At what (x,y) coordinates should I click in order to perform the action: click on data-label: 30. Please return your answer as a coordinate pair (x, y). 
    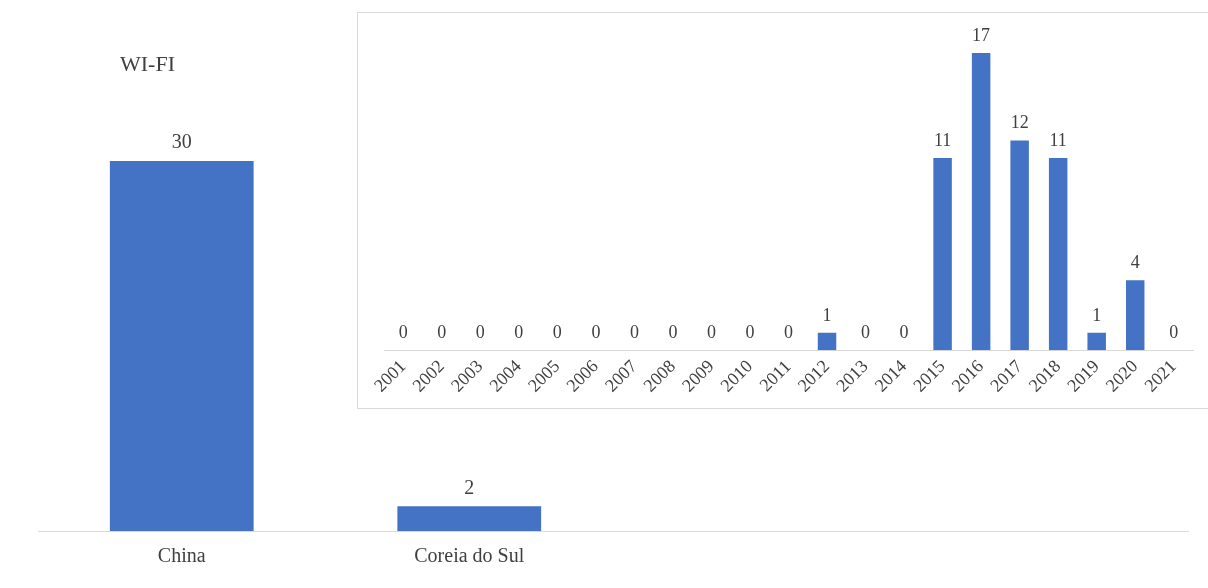
    Looking at the image, I should click on (181, 141).